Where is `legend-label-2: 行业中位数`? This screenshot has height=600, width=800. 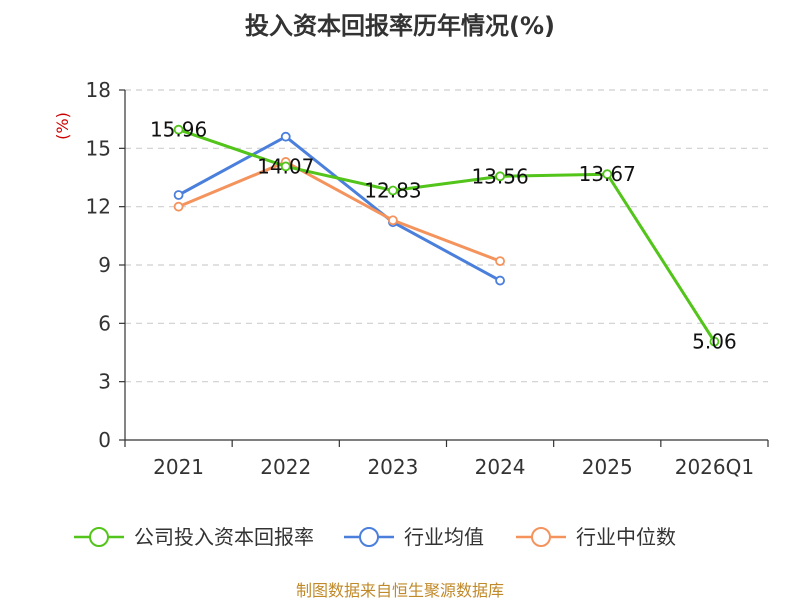
legend-label-2: 行业中位数 is located at coordinates (626, 537).